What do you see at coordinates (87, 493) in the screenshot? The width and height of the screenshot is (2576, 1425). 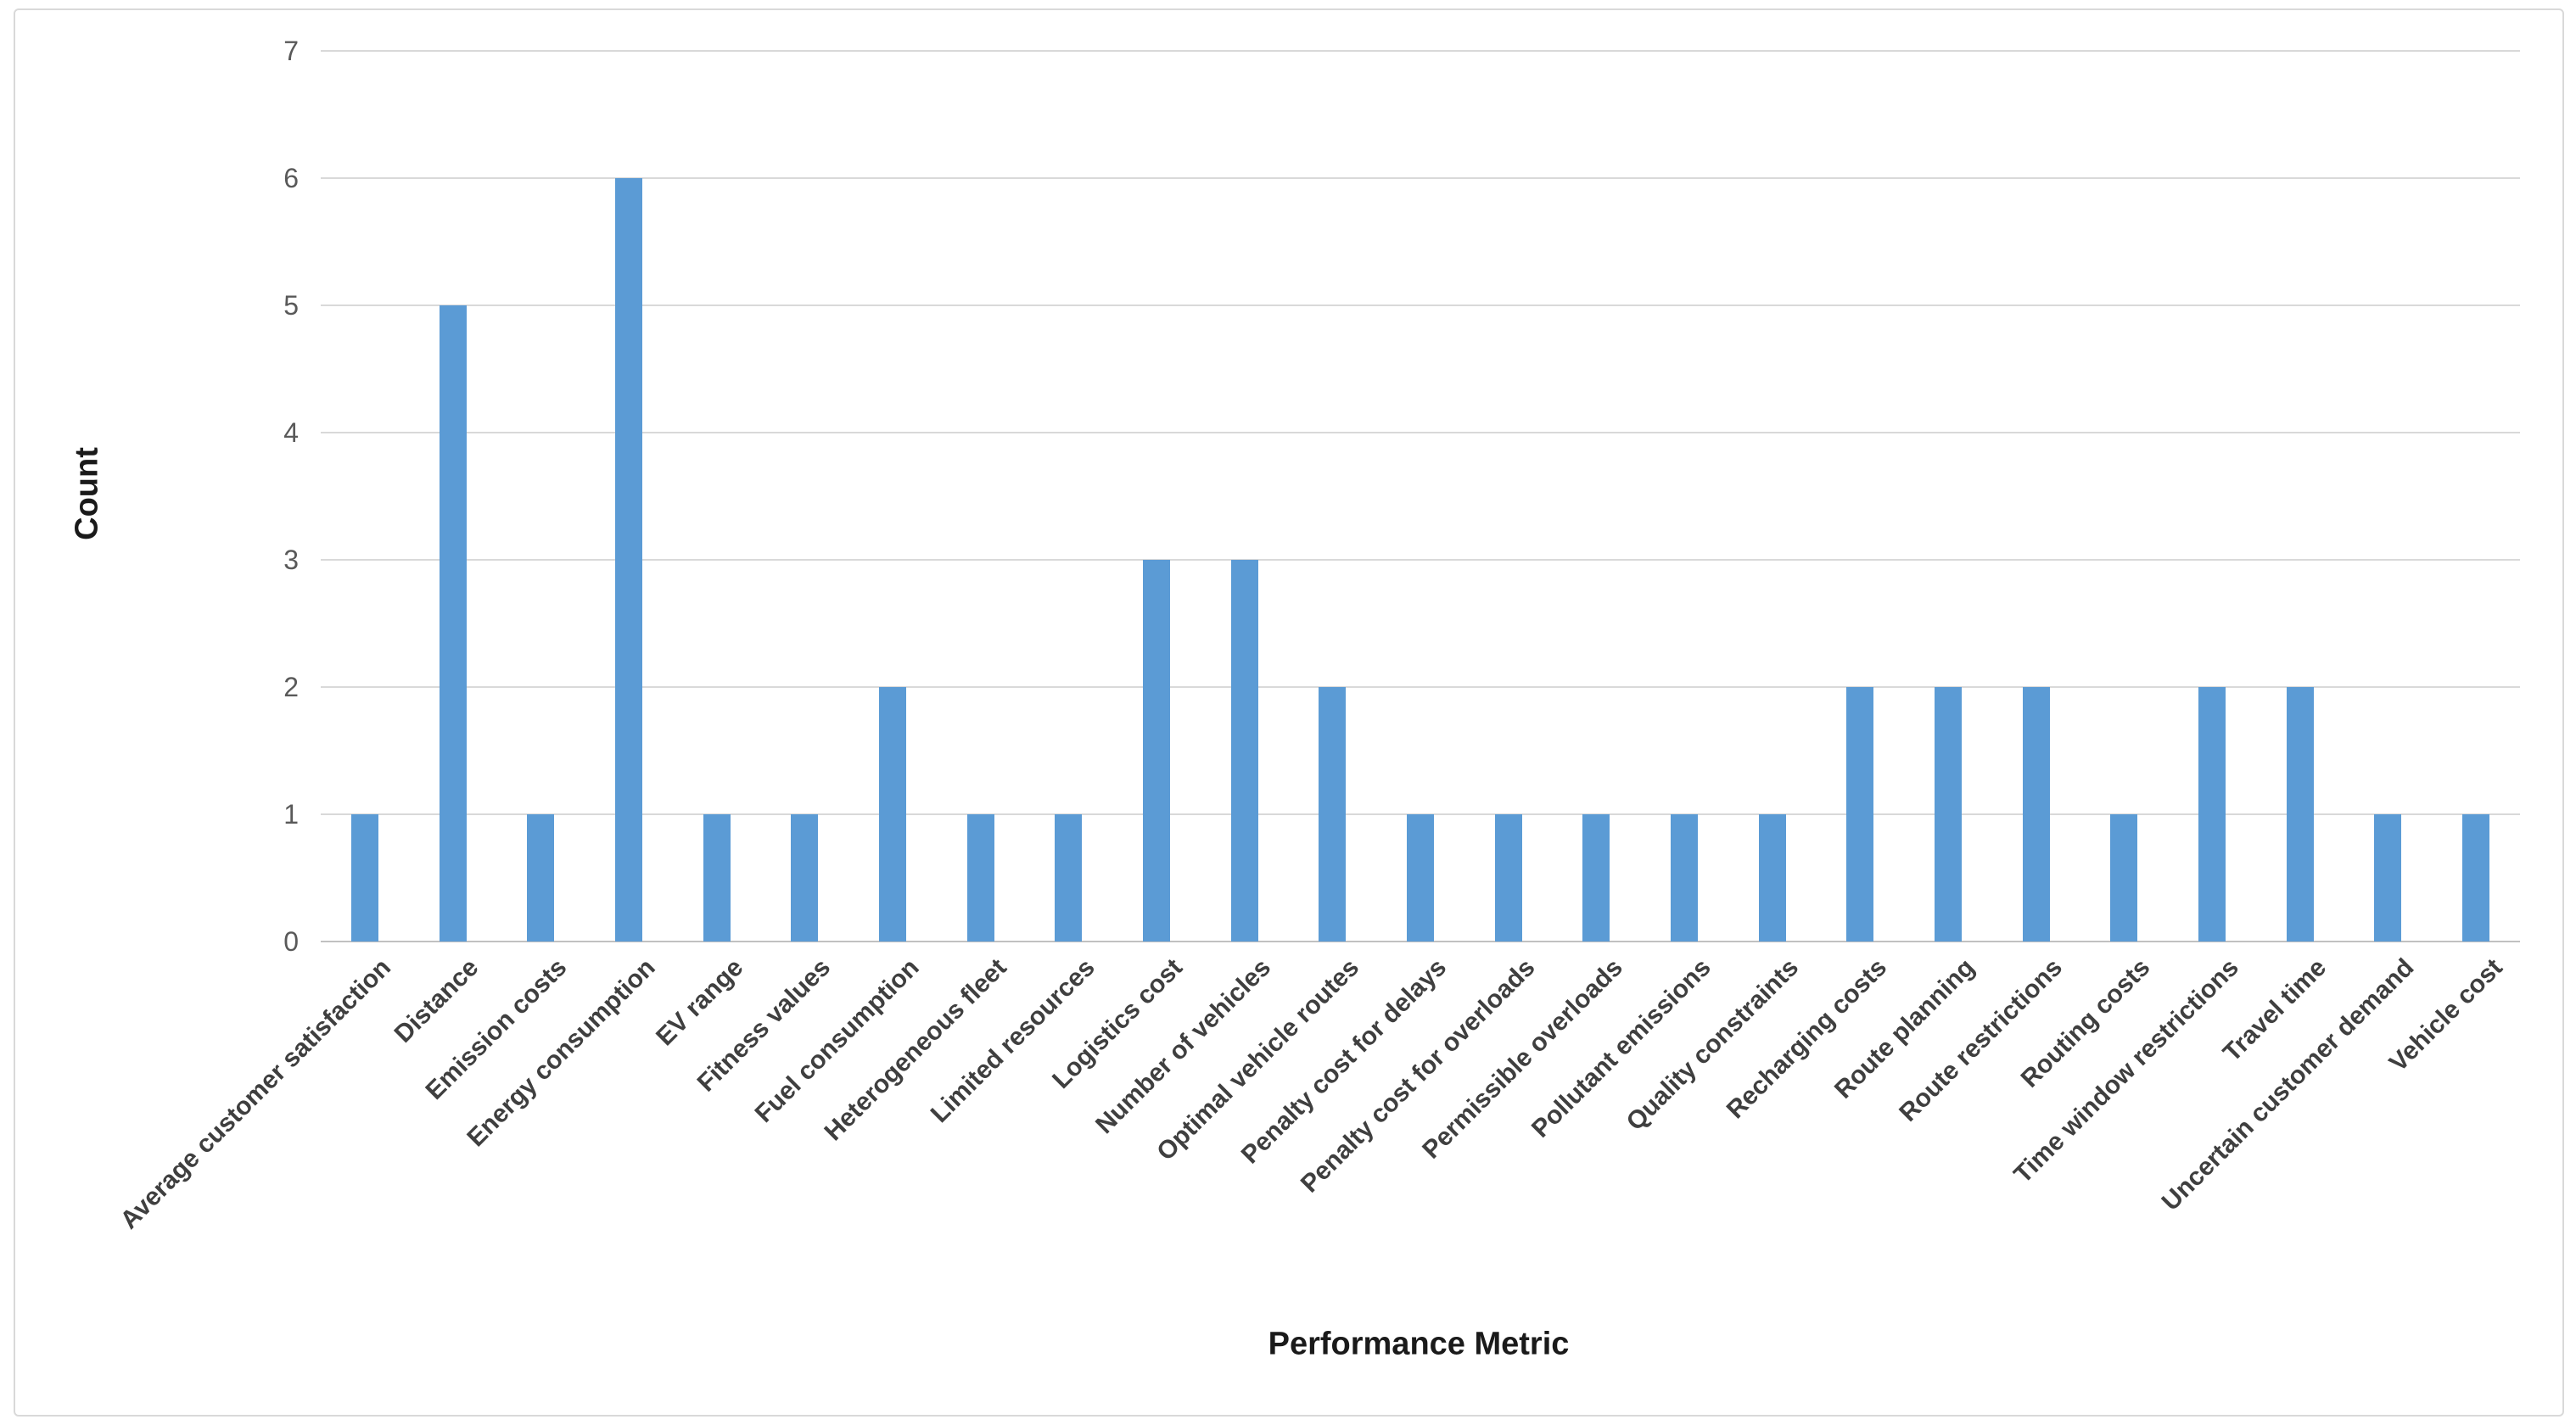 I see `y-axis-title: Count` at bounding box center [87, 493].